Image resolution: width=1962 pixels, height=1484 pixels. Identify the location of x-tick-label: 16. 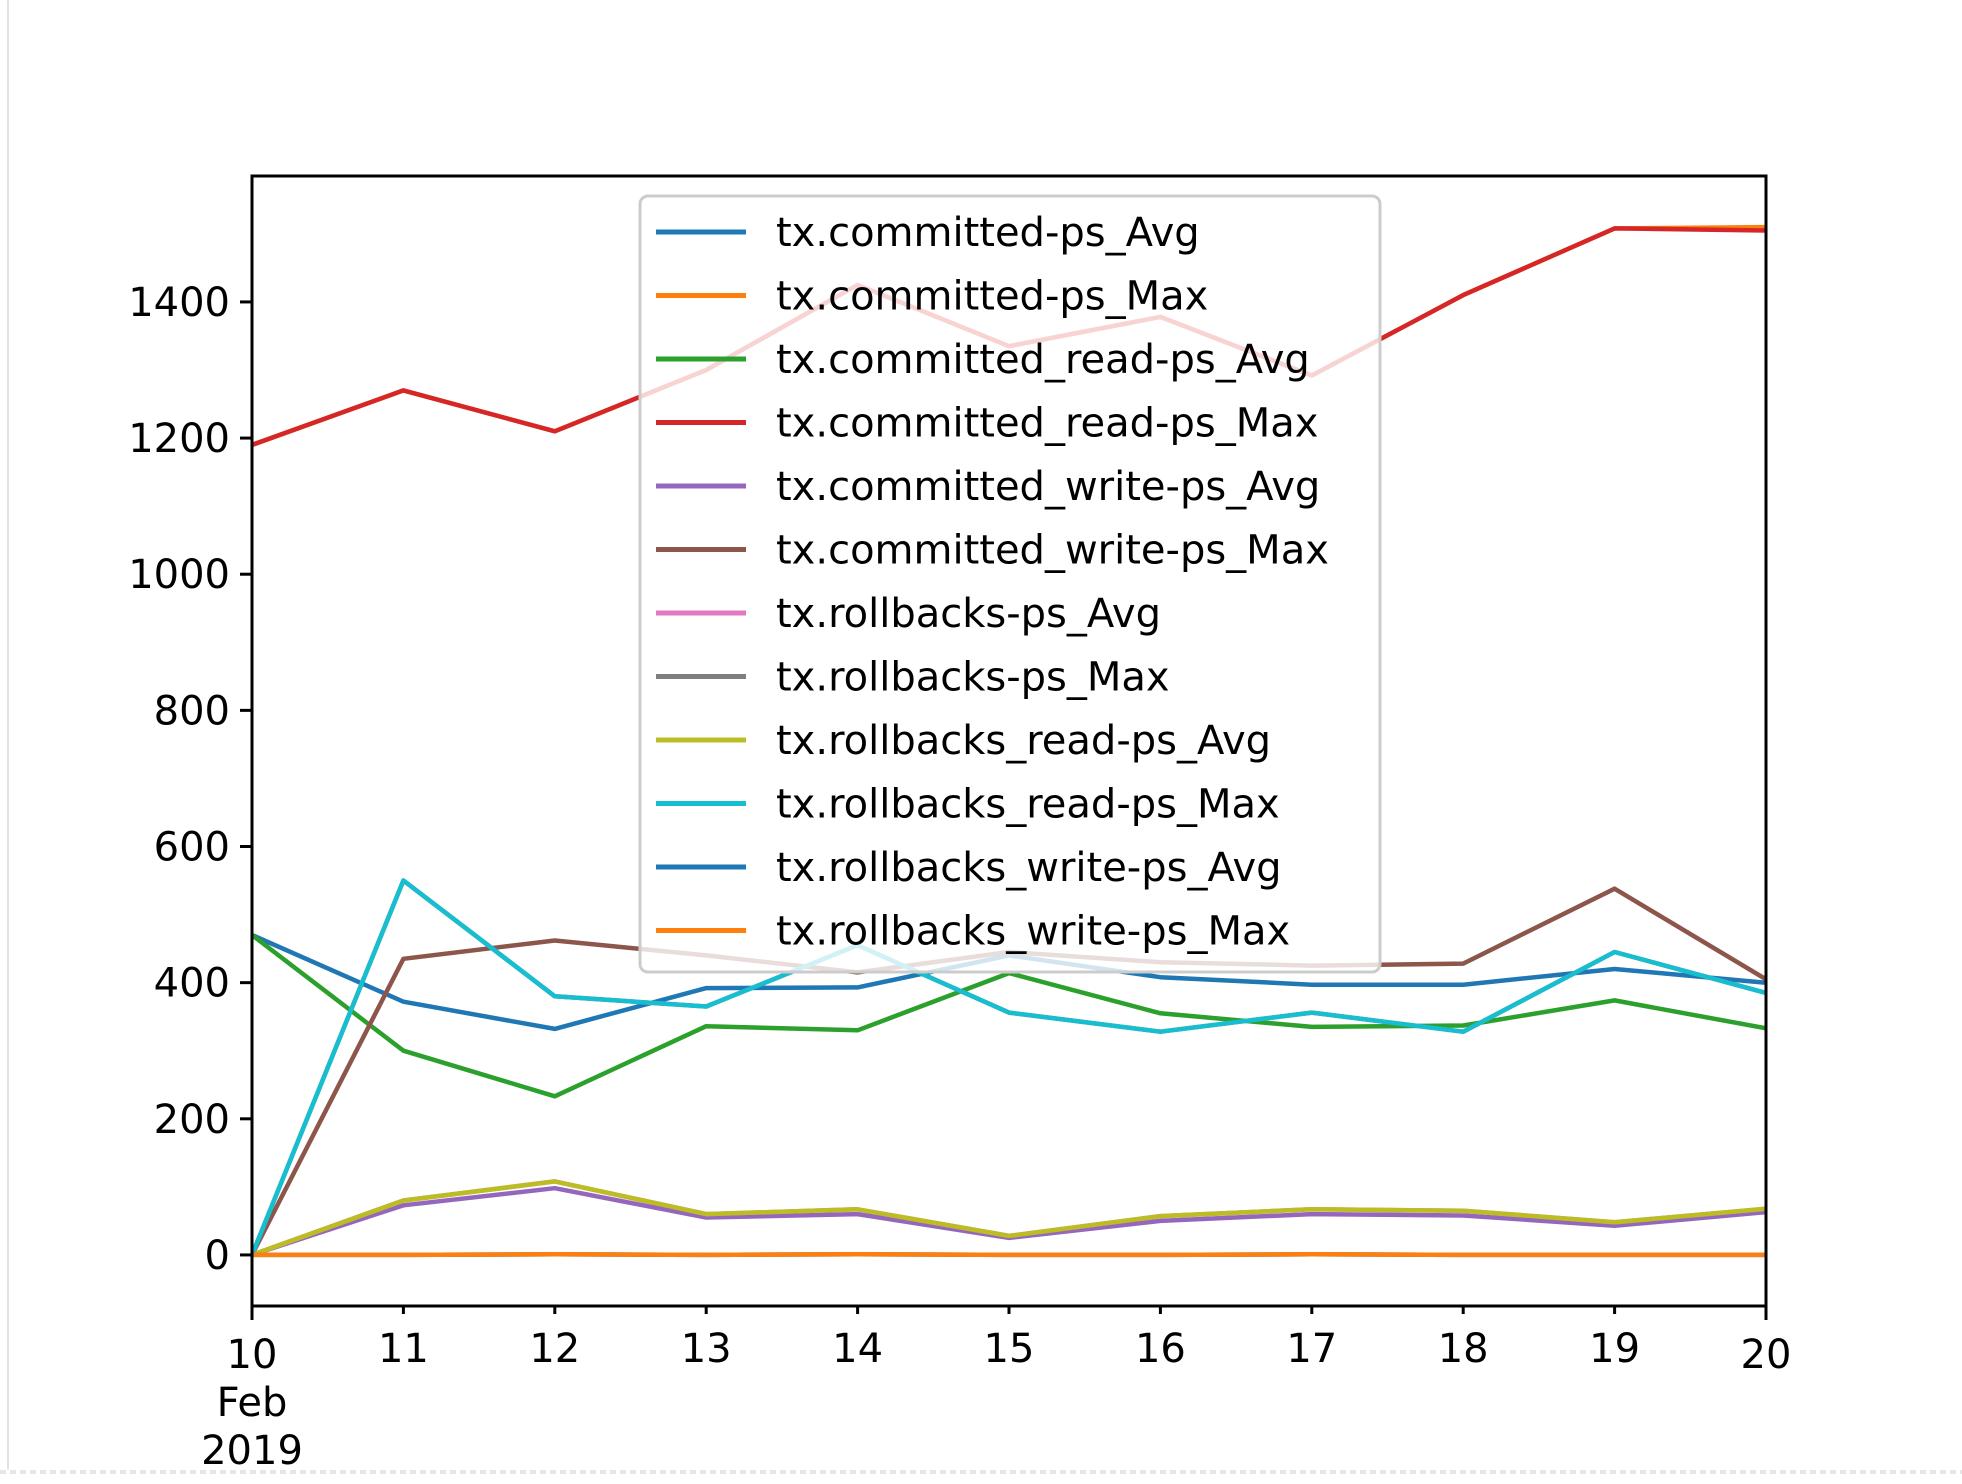
(1160, 1349).